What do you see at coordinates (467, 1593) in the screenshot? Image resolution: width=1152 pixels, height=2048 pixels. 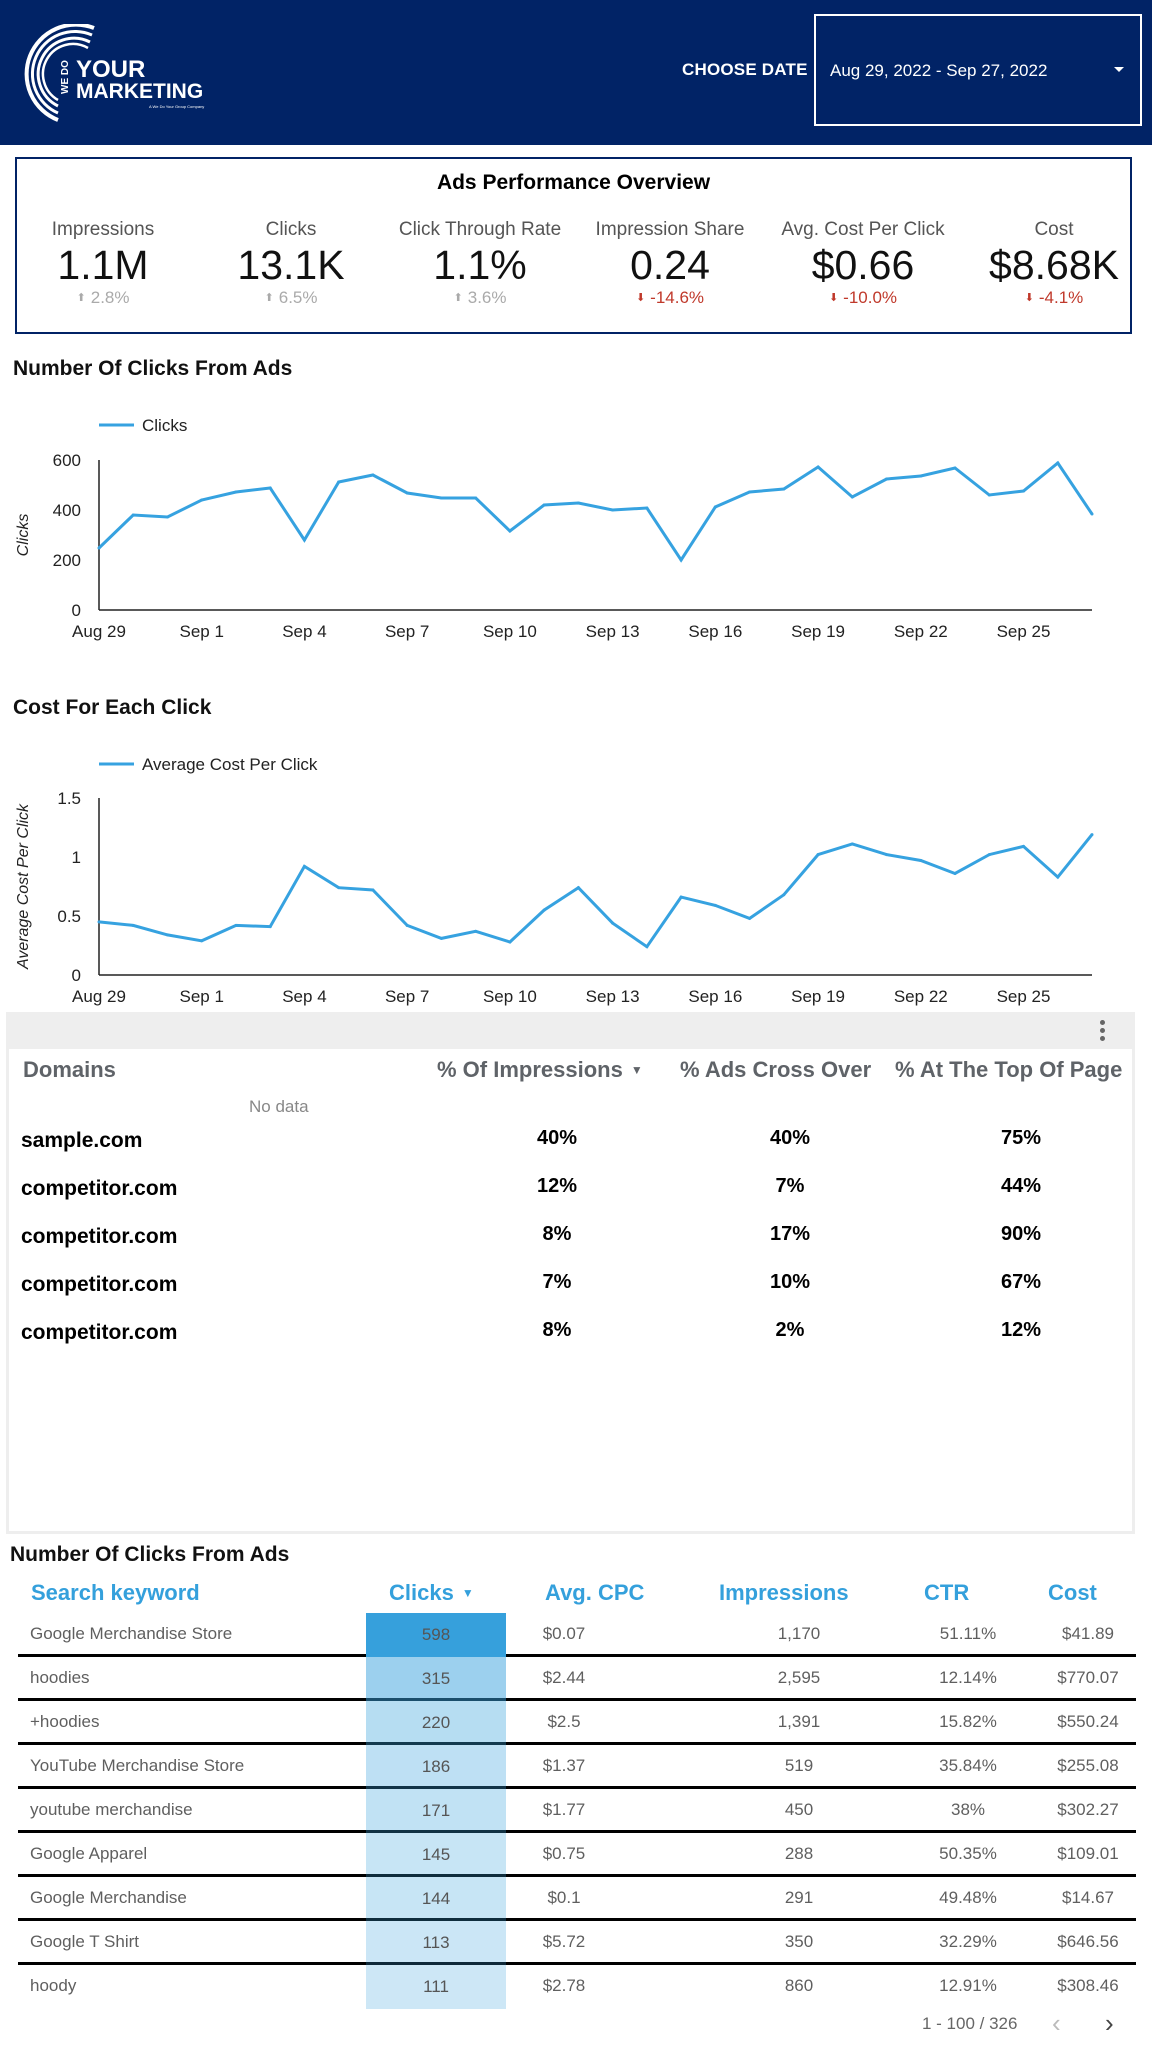 I see `sort-desc-icon: ▼` at bounding box center [467, 1593].